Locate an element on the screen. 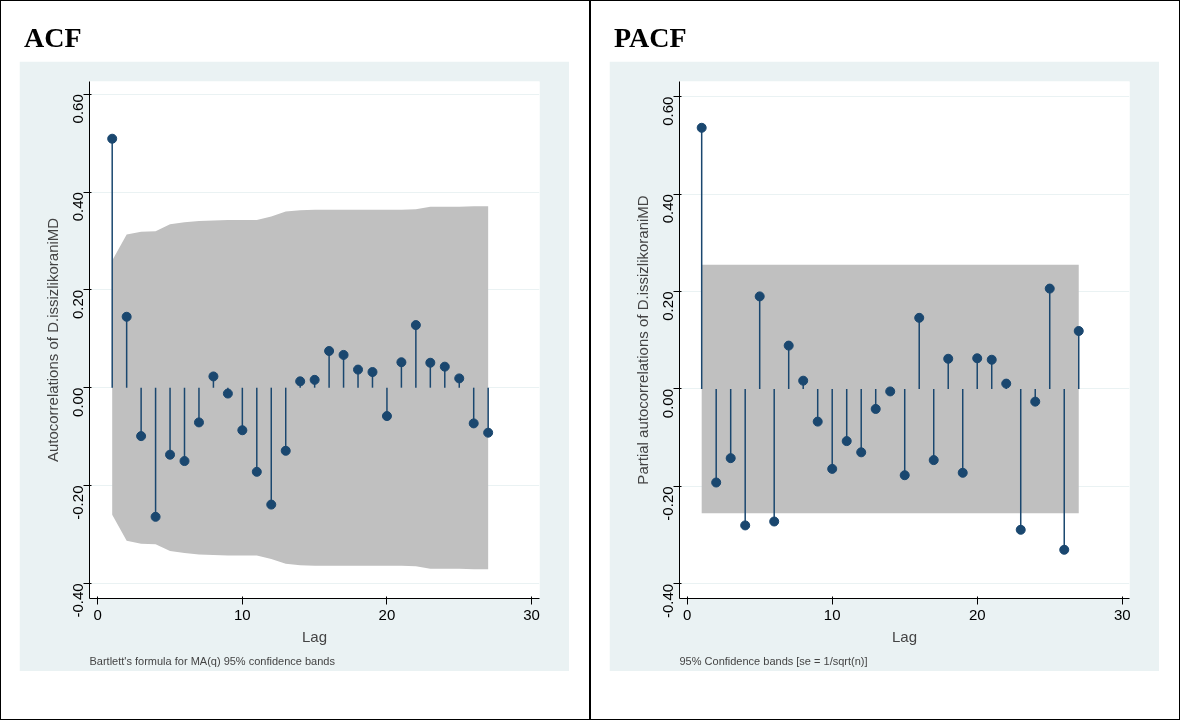 This screenshot has height=722, width=1188. chart-title: PACF is located at coordinates (650, 38).